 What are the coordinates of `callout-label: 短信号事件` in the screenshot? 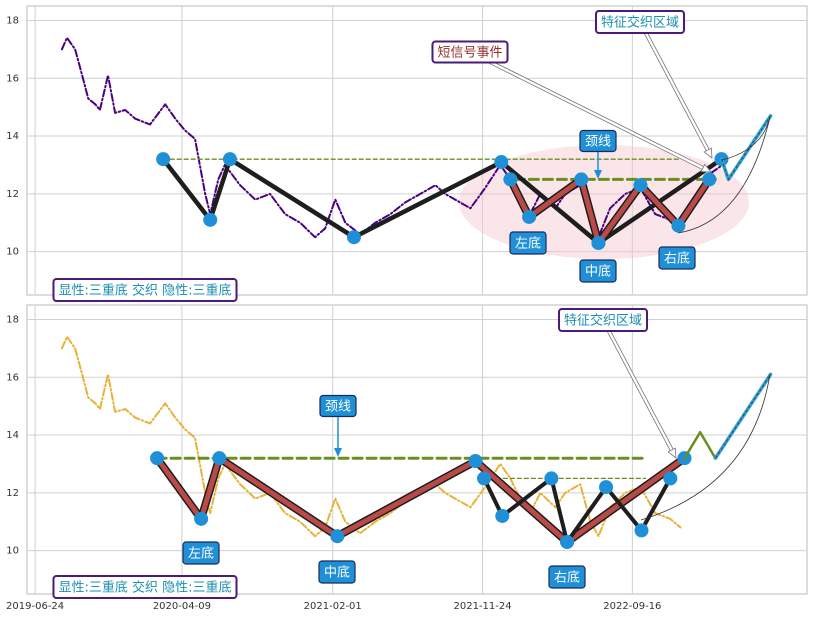 It's located at (469, 53).